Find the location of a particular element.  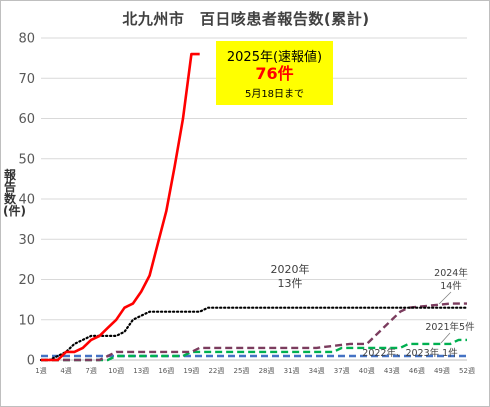

x-tick-label: 13週 is located at coordinates (141, 370).